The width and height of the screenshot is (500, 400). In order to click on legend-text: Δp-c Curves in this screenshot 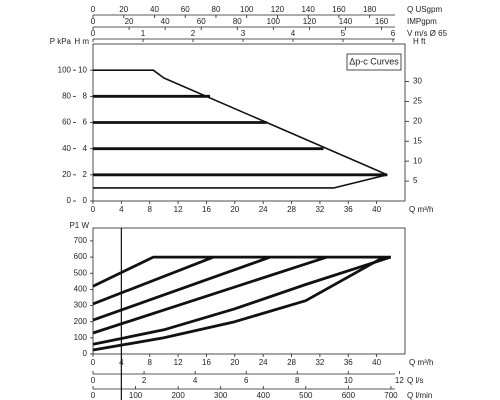, I will do `click(374, 61)`.